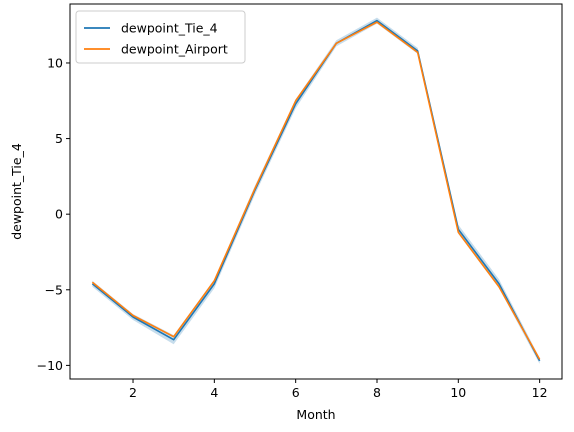 Image resolution: width=574 pixels, height=432 pixels. What do you see at coordinates (540, 392) in the screenshot?
I see `x-tick-label: 12` at bounding box center [540, 392].